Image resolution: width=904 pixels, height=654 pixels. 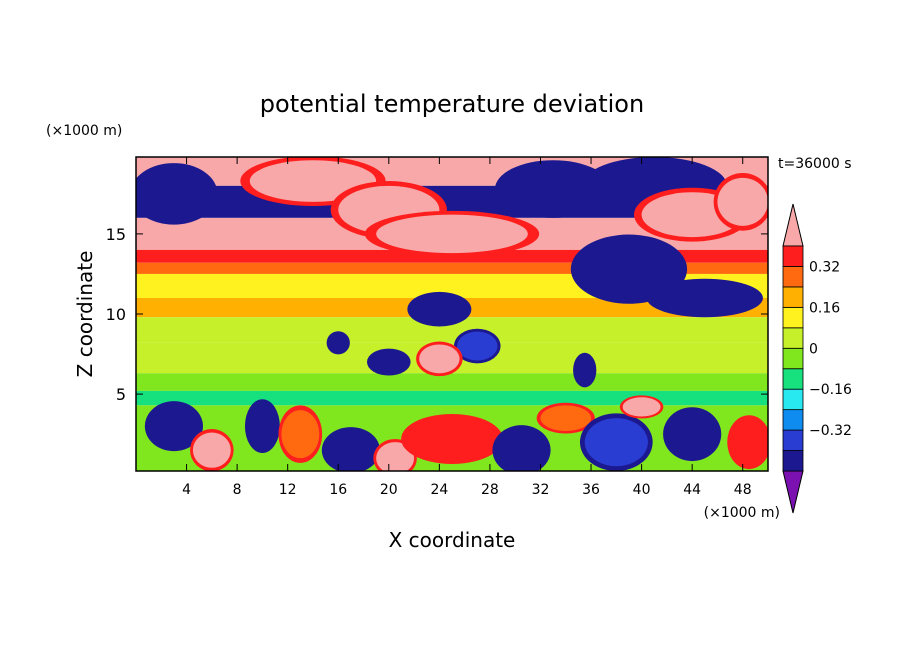 What do you see at coordinates (824, 308) in the screenshot?
I see `colorbar-tick-label: 0.16` at bounding box center [824, 308].